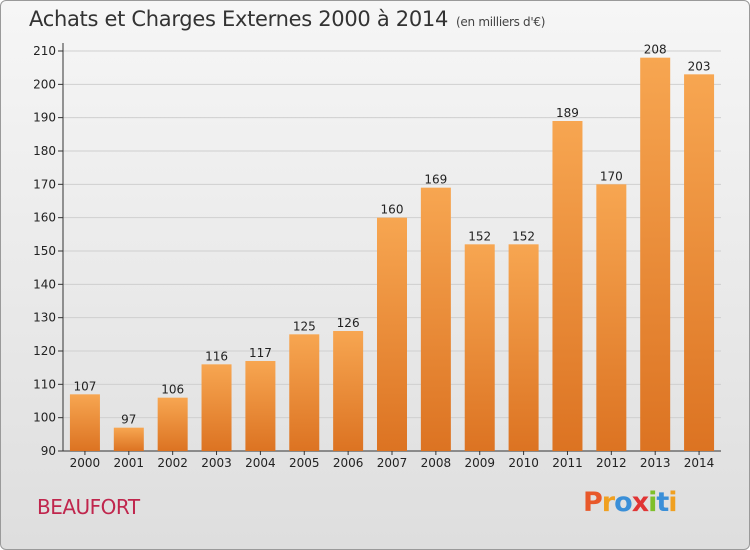  Describe the element at coordinates (392, 463) in the screenshot. I see `x-tick-label: 2007` at that location.